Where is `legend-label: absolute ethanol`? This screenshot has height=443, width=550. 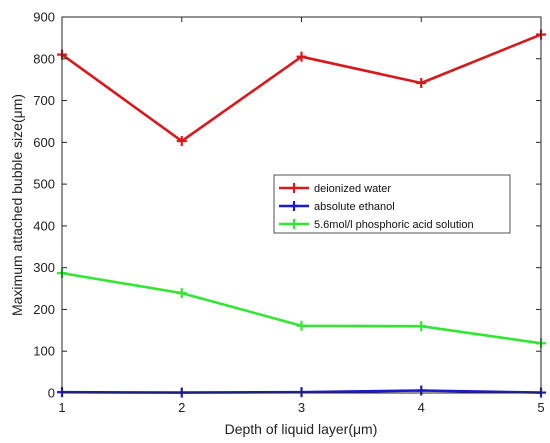
legend-label: absolute ethanol is located at coordinates (354, 207).